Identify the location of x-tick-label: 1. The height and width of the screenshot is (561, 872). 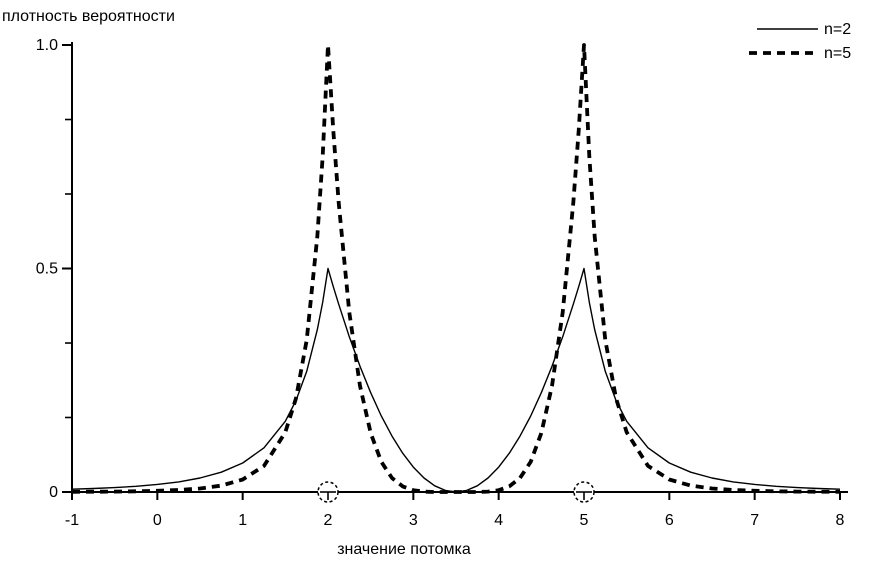
(242, 520).